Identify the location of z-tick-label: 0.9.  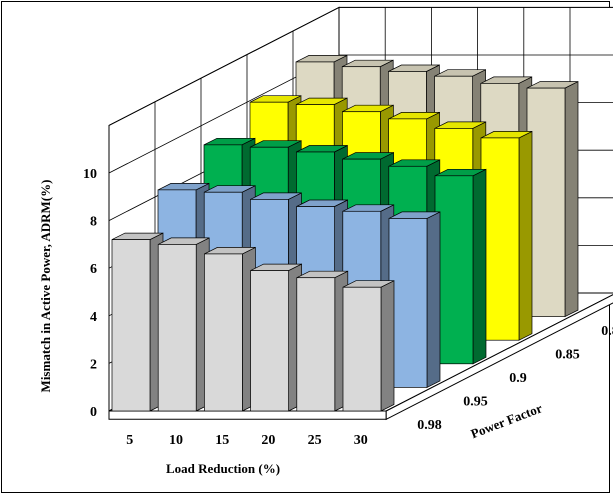
(518, 378).